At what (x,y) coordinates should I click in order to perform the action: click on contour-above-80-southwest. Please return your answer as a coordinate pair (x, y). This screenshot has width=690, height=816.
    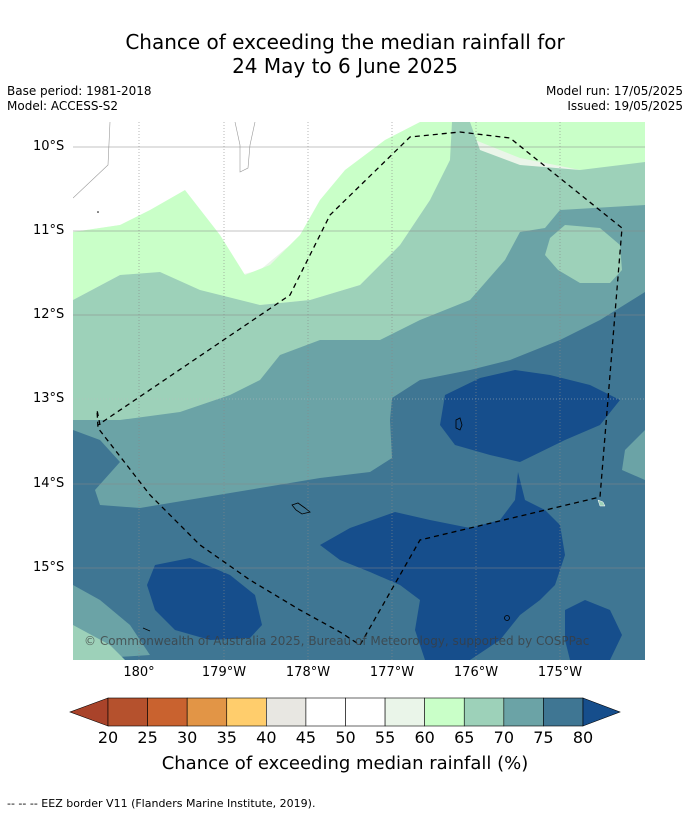
    Looking at the image, I should click on (204, 599).